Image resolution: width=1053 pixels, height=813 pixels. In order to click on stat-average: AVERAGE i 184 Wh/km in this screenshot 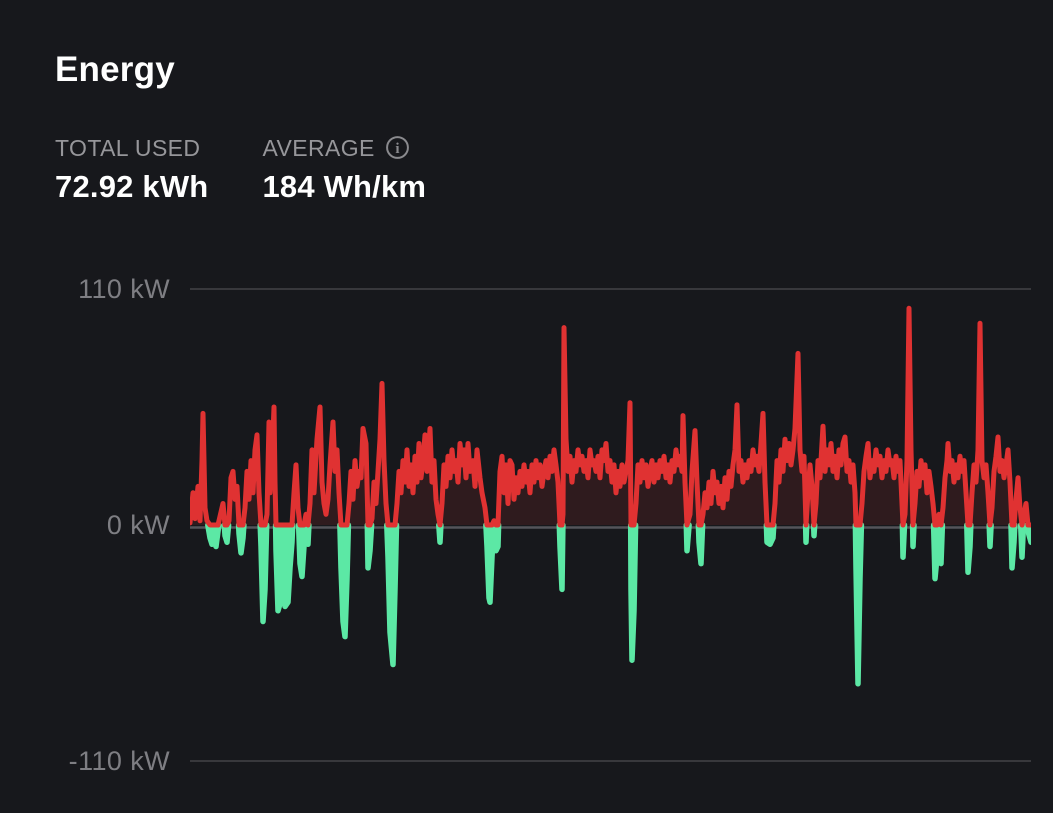, I will do `click(344, 170)`.